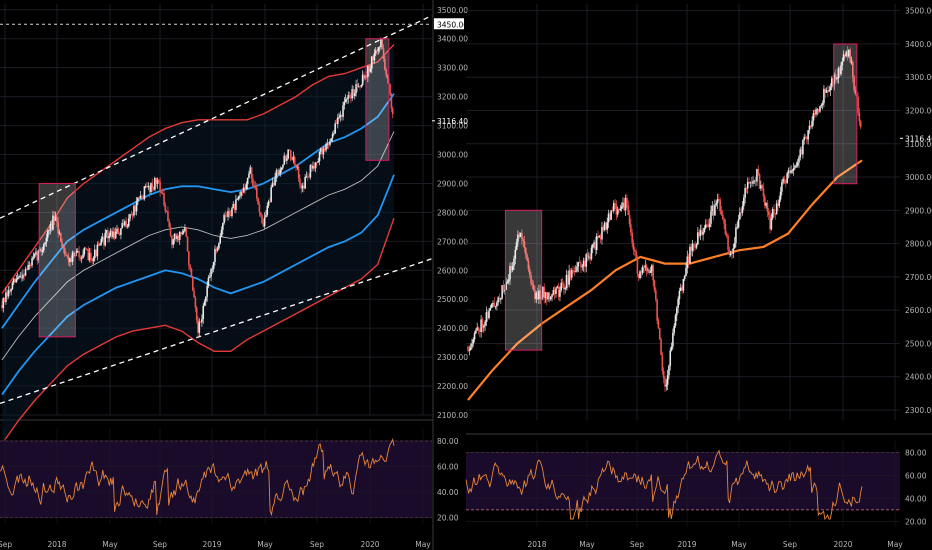 This screenshot has height=550, width=932. I want to click on left-y-tick-label: 3500.00, so click(452, 10).